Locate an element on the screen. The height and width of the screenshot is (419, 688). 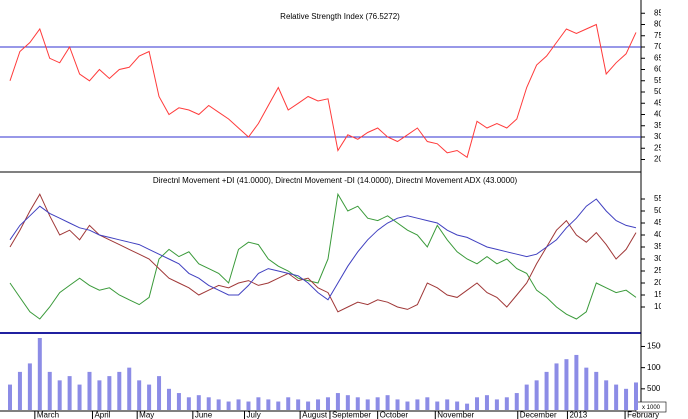
y-tick-label: 20 is located at coordinates (658, 159).